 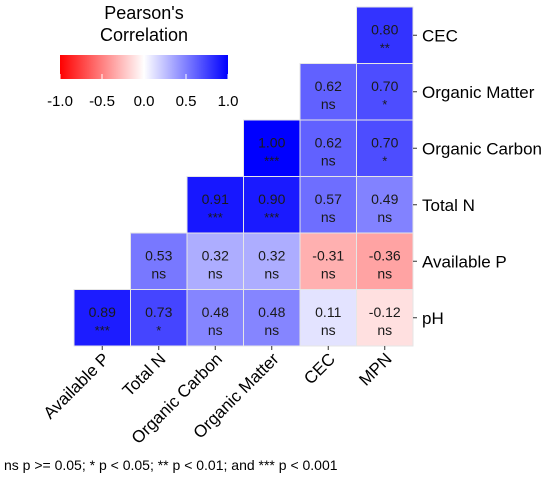 What do you see at coordinates (384, 29) in the screenshot?
I see `cell-value-label: 0.80` at bounding box center [384, 29].